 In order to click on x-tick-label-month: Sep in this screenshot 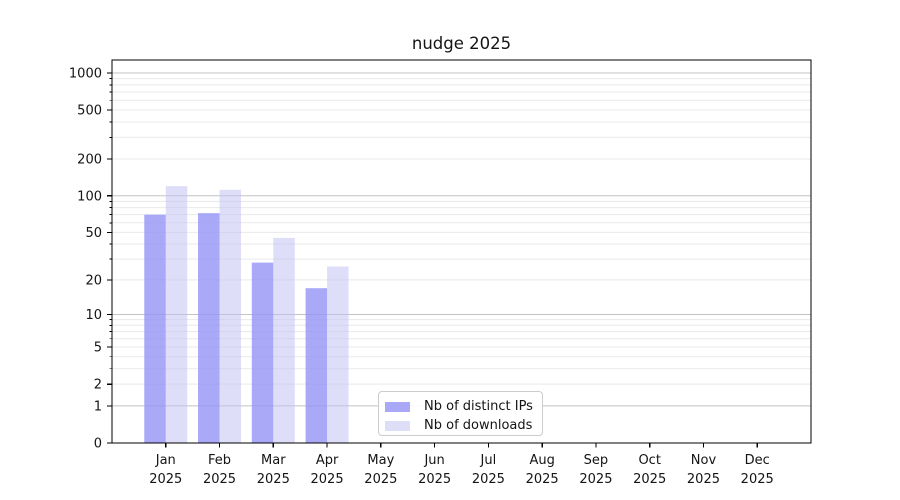, I will do `click(596, 460)`.